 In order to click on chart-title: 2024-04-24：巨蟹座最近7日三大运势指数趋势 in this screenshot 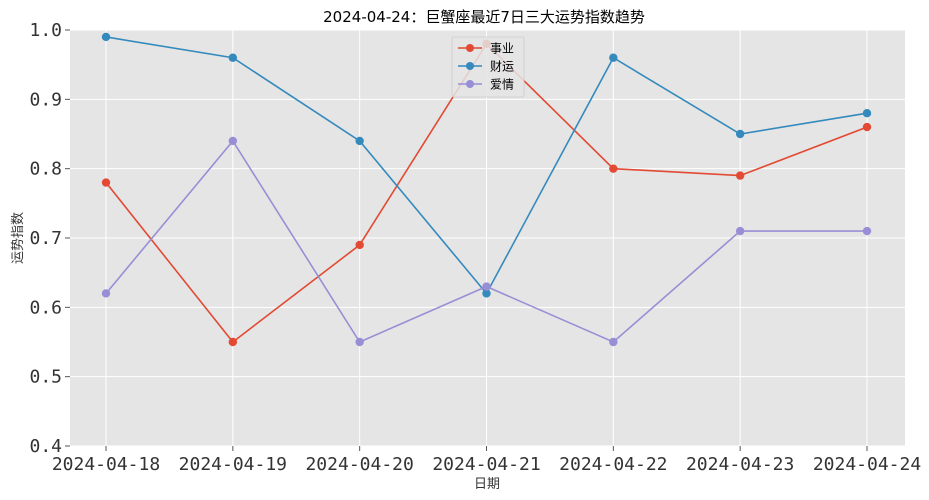, I will do `click(484, 17)`.